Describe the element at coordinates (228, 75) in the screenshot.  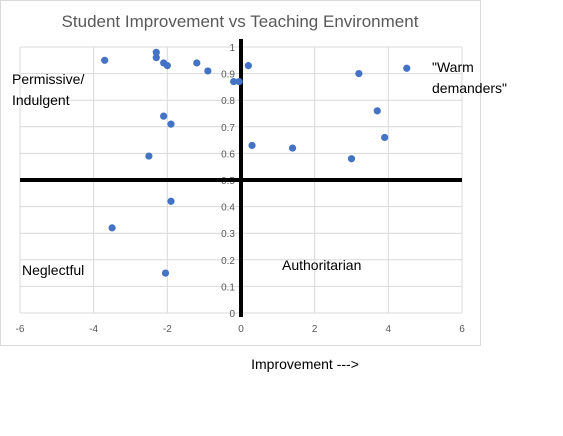
I see `y-tick-label: 0.9` at that location.